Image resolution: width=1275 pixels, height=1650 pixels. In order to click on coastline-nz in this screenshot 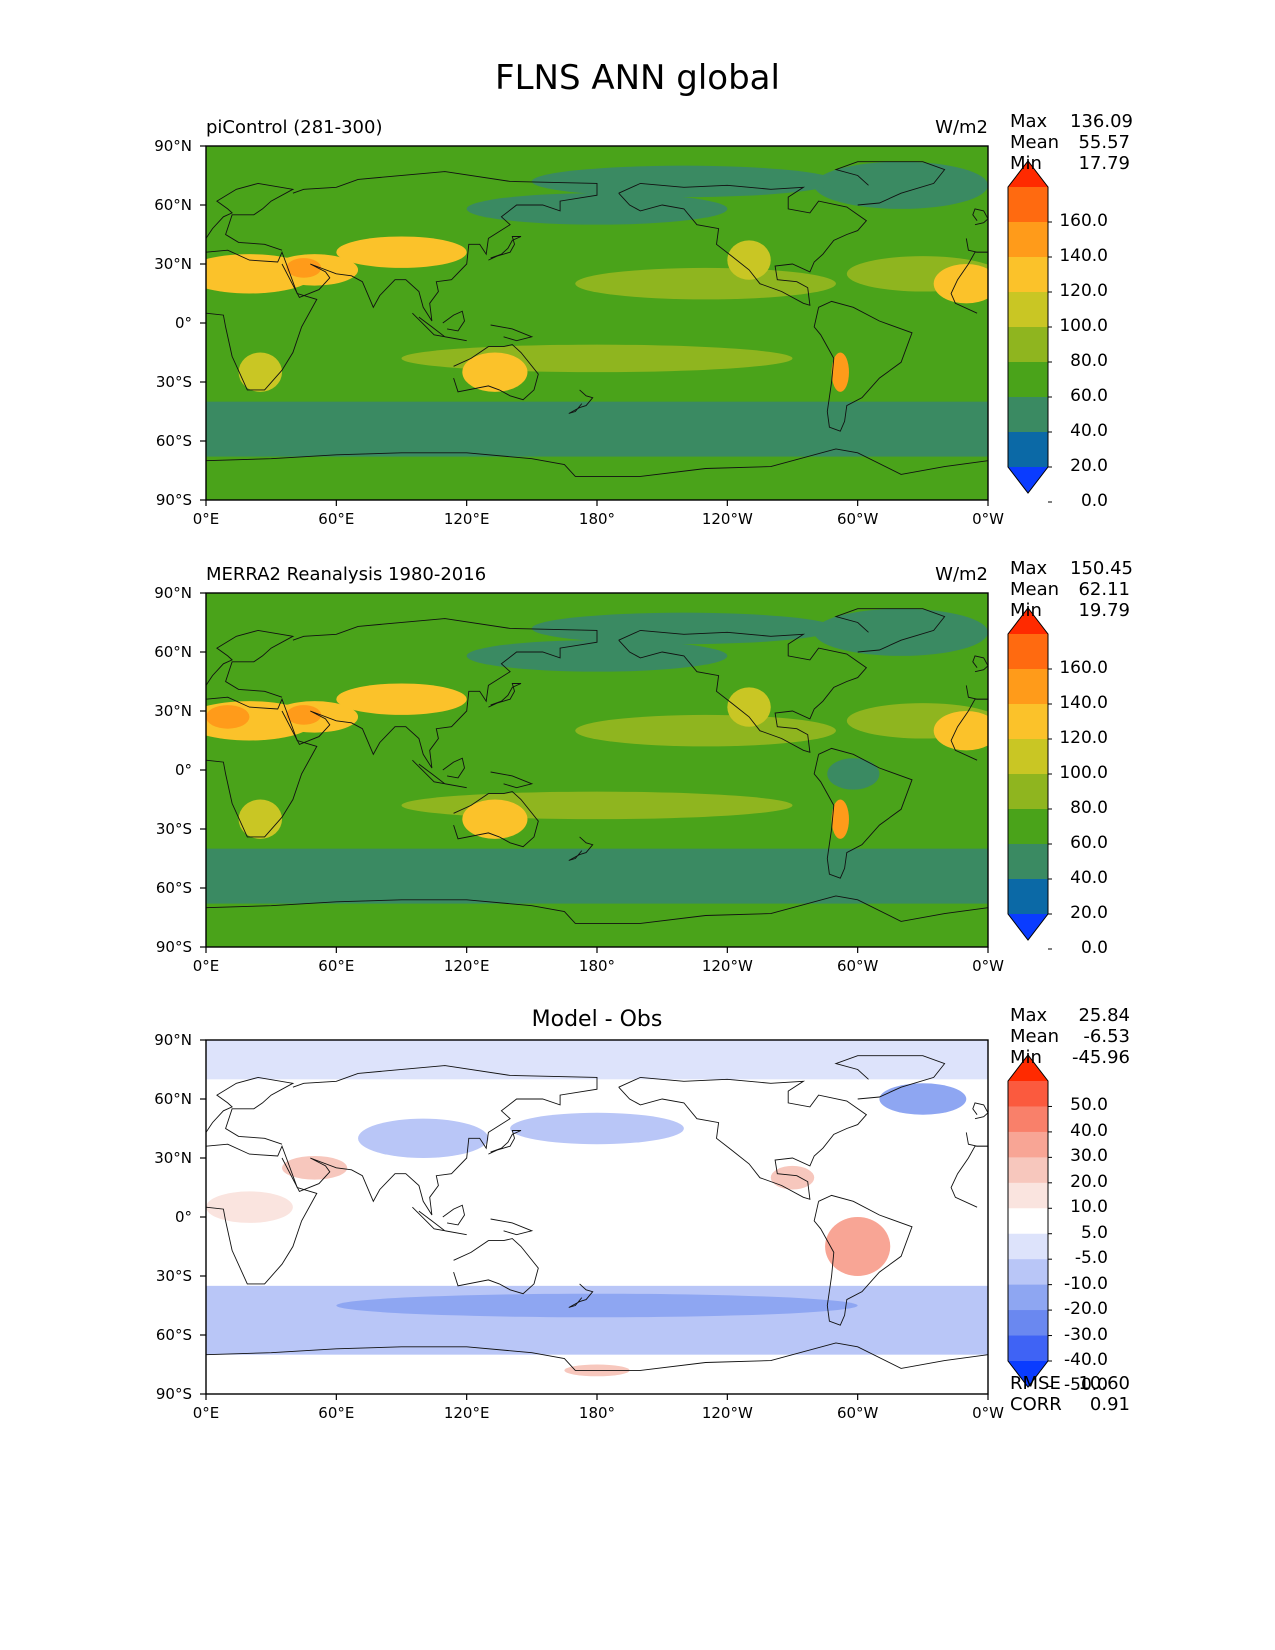, I will do `click(581, 1295)`.